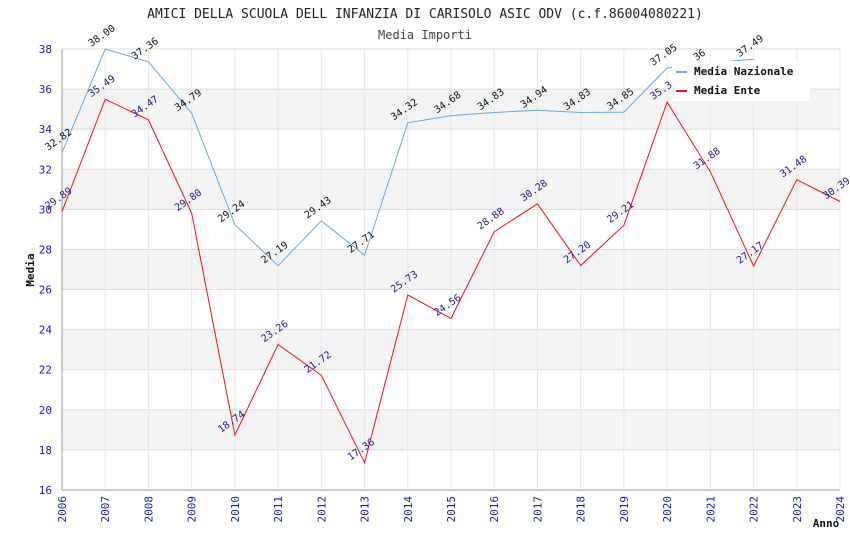  Describe the element at coordinates (45, 209) in the screenshot. I see `y-tick-label: 30` at that location.